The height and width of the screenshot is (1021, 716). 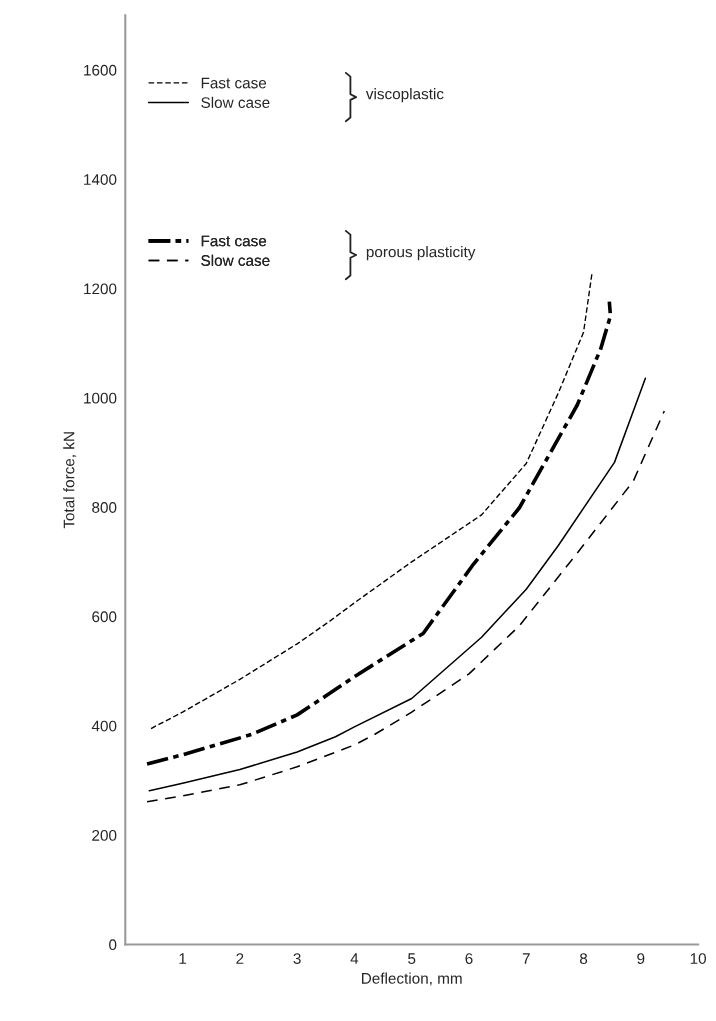 I want to click on x-tick-label: 2, so click(x=240, y=958).